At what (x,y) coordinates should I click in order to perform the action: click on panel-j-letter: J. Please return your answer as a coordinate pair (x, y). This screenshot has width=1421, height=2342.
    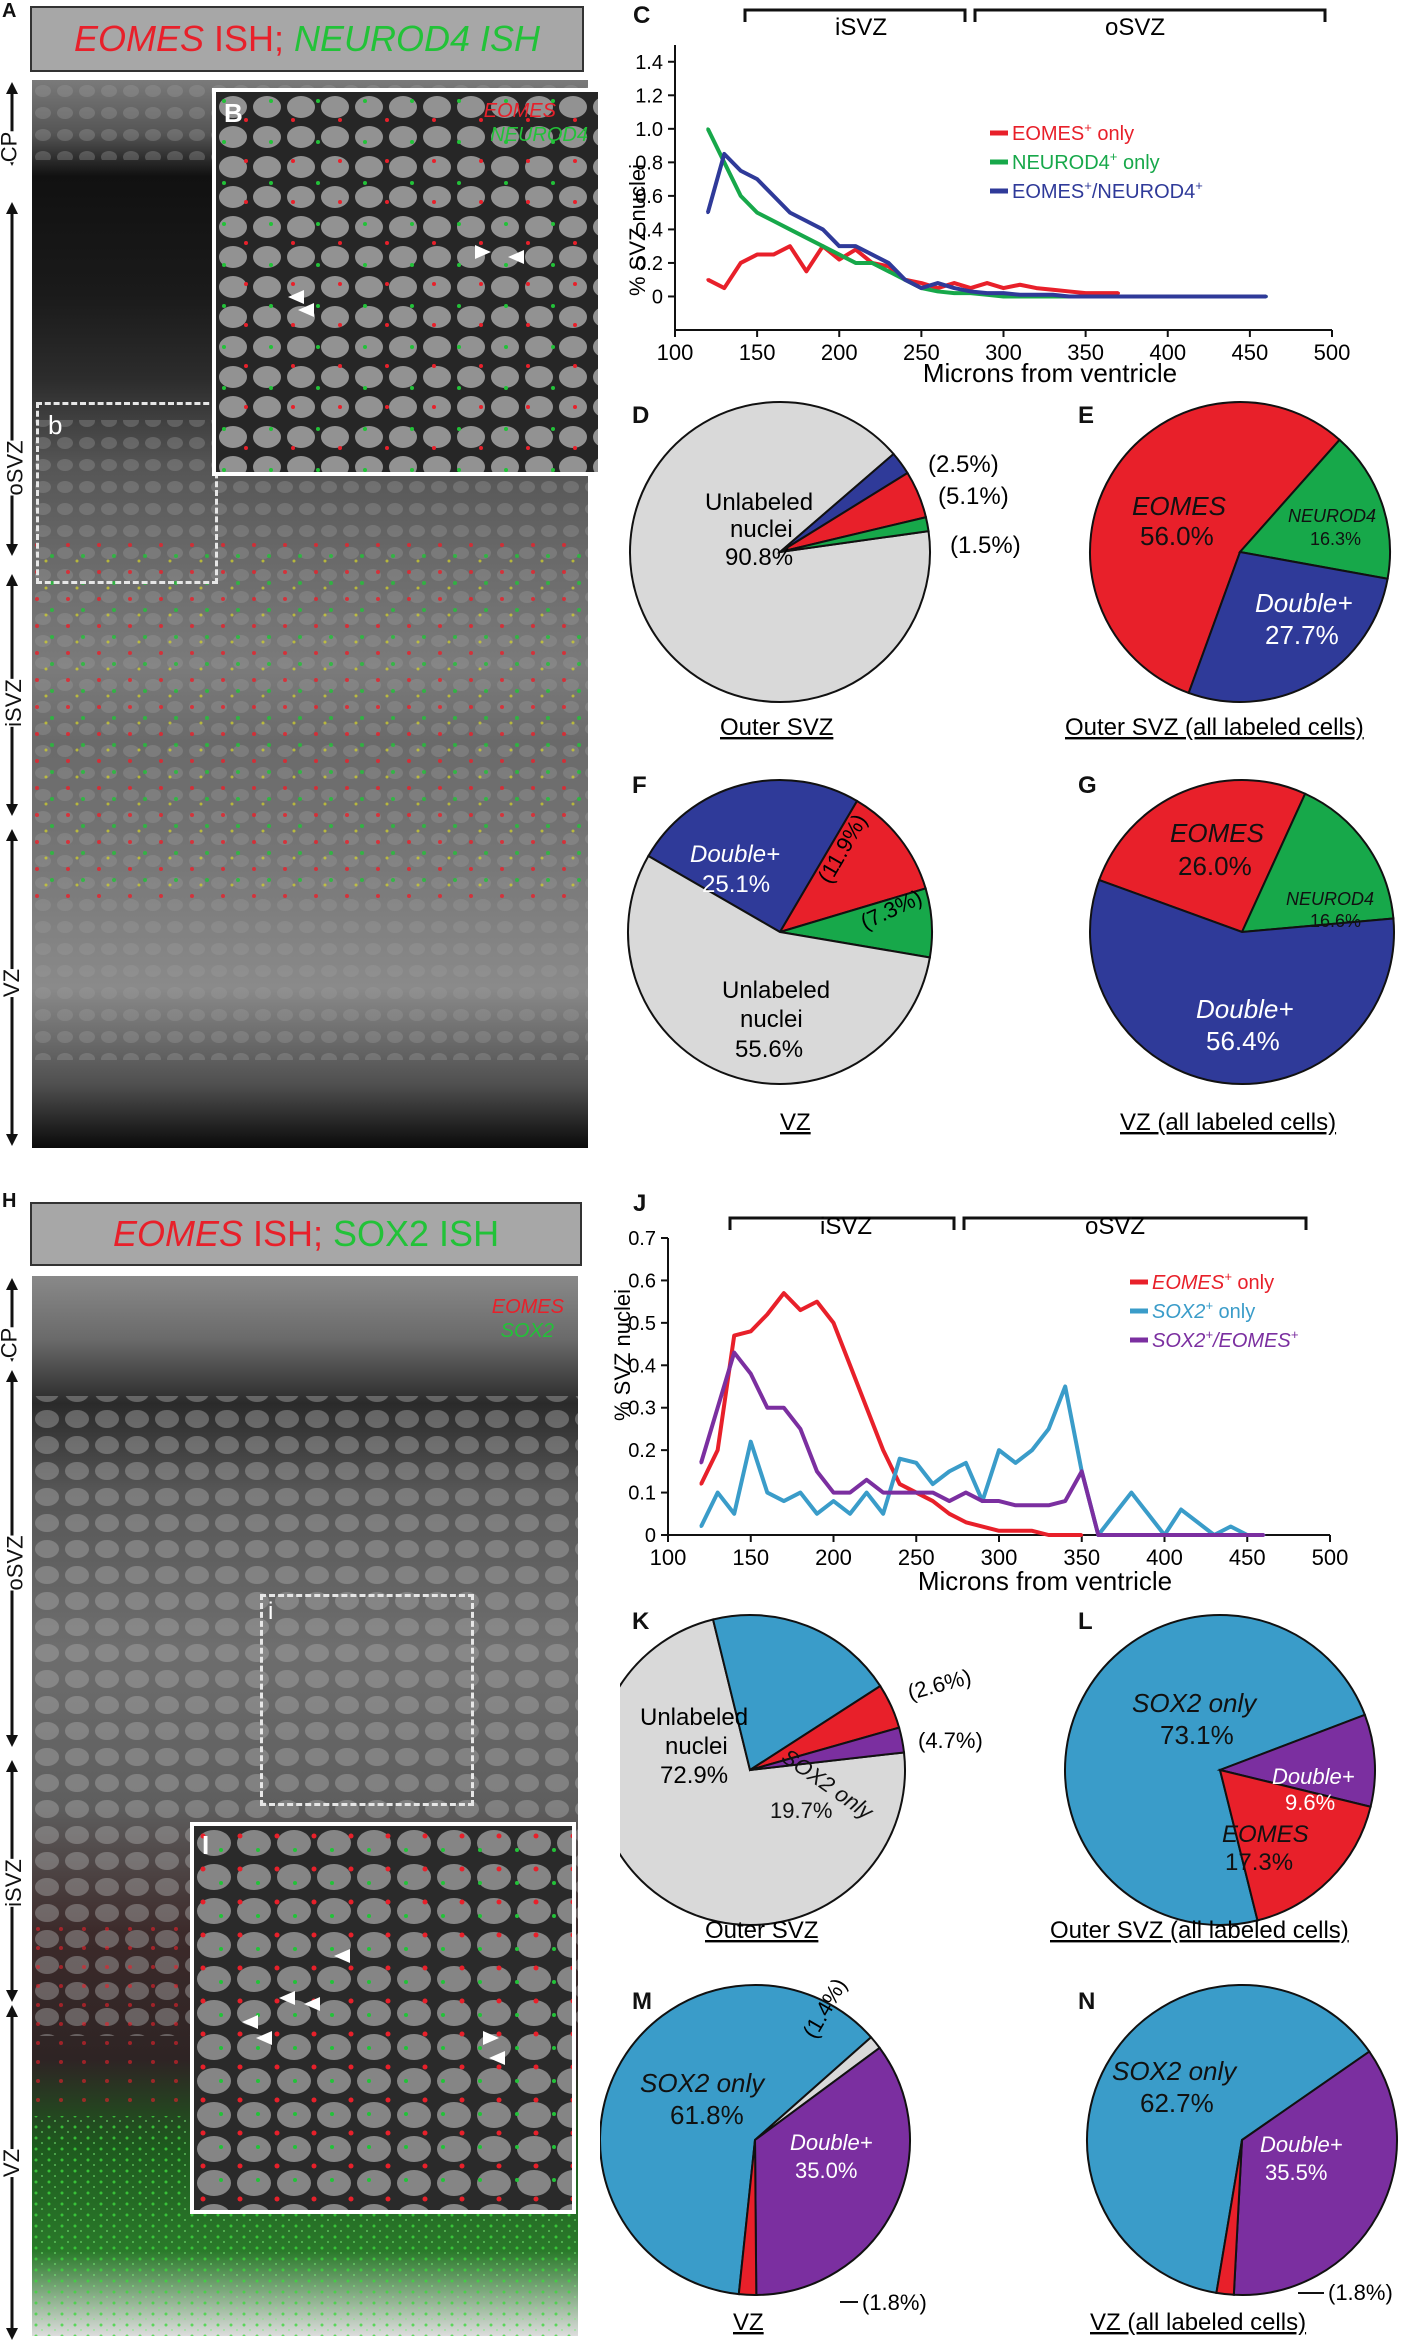
    Looking at the image, I should click on (640, 1203).